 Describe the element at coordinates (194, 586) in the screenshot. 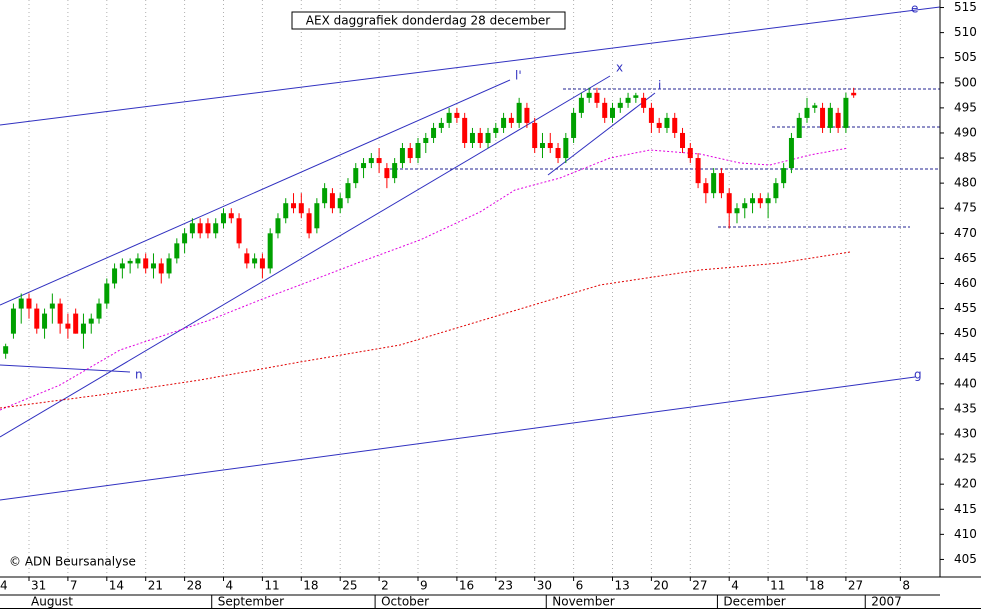

I see `x-tick-label: 28` at that location.